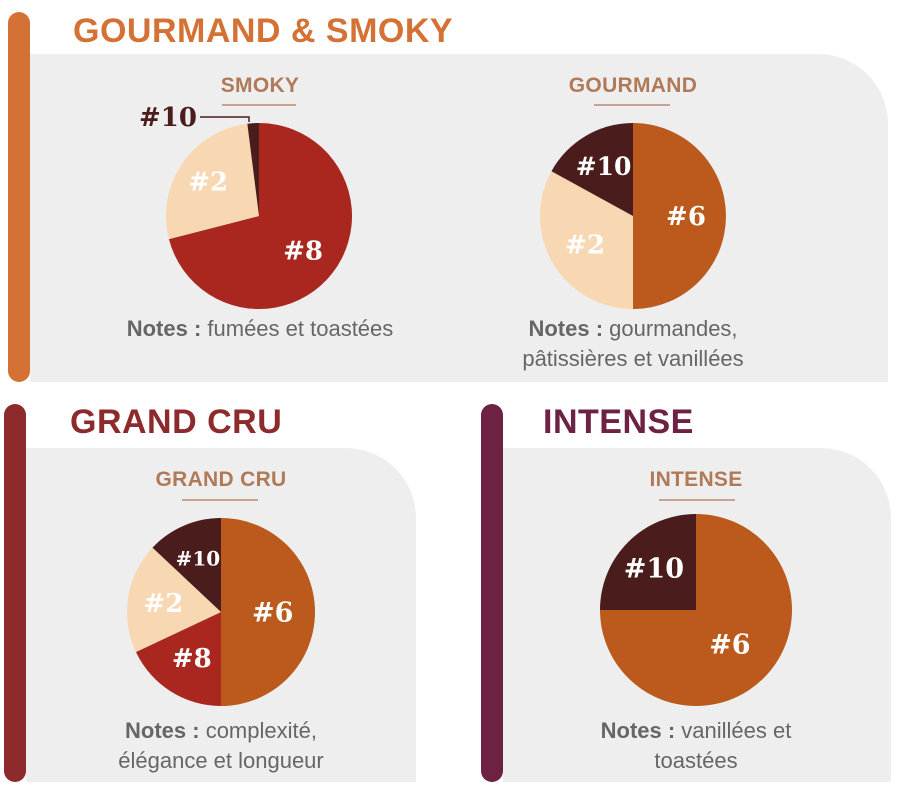  I want to click on notes-text: fumées et toastées, so click(297, 328).